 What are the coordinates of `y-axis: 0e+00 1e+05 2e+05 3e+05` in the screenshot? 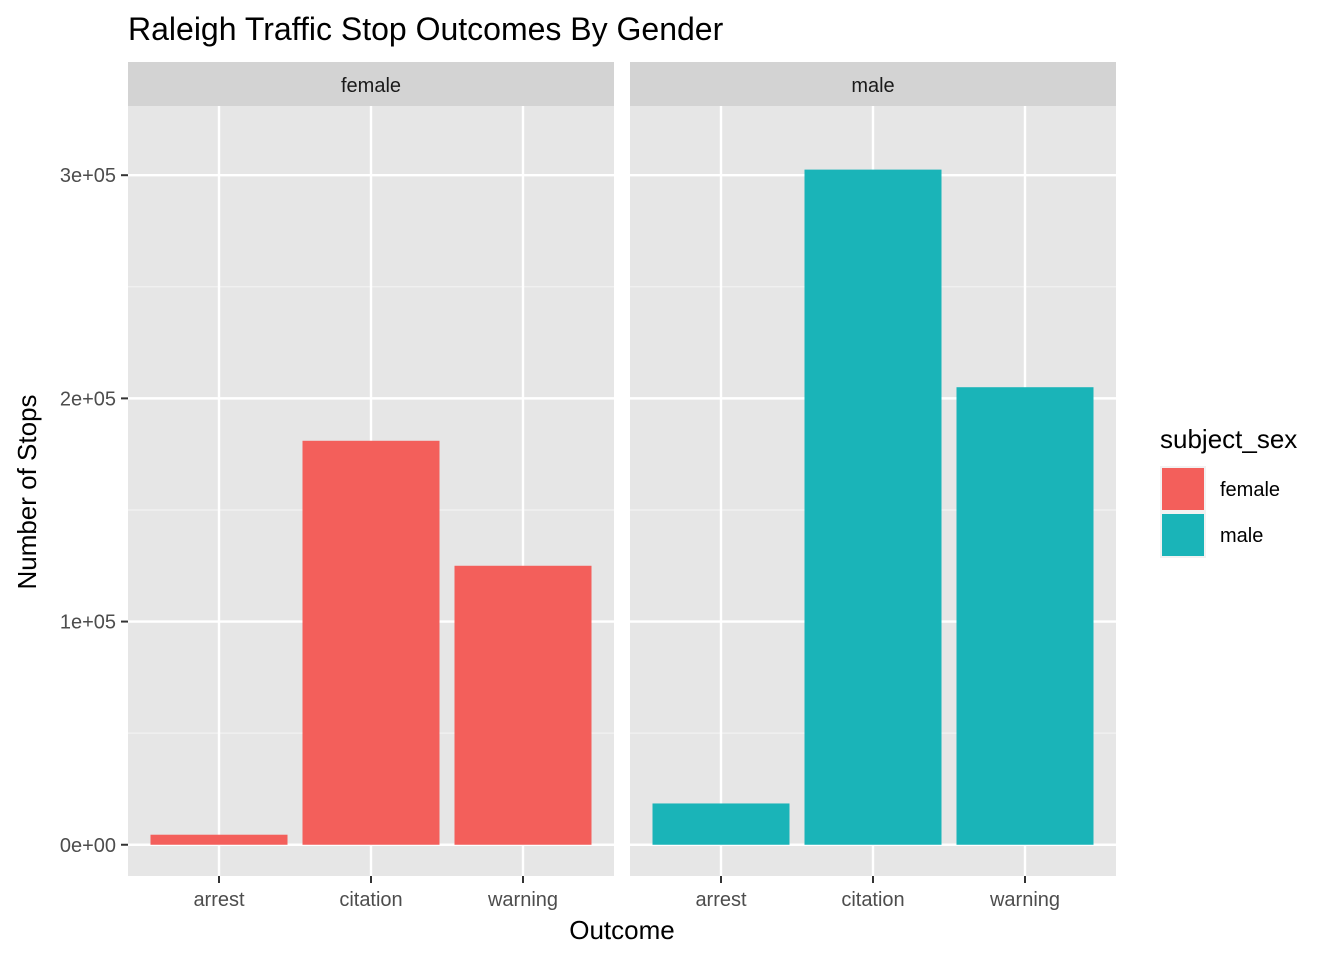 It's located at (94, 511).